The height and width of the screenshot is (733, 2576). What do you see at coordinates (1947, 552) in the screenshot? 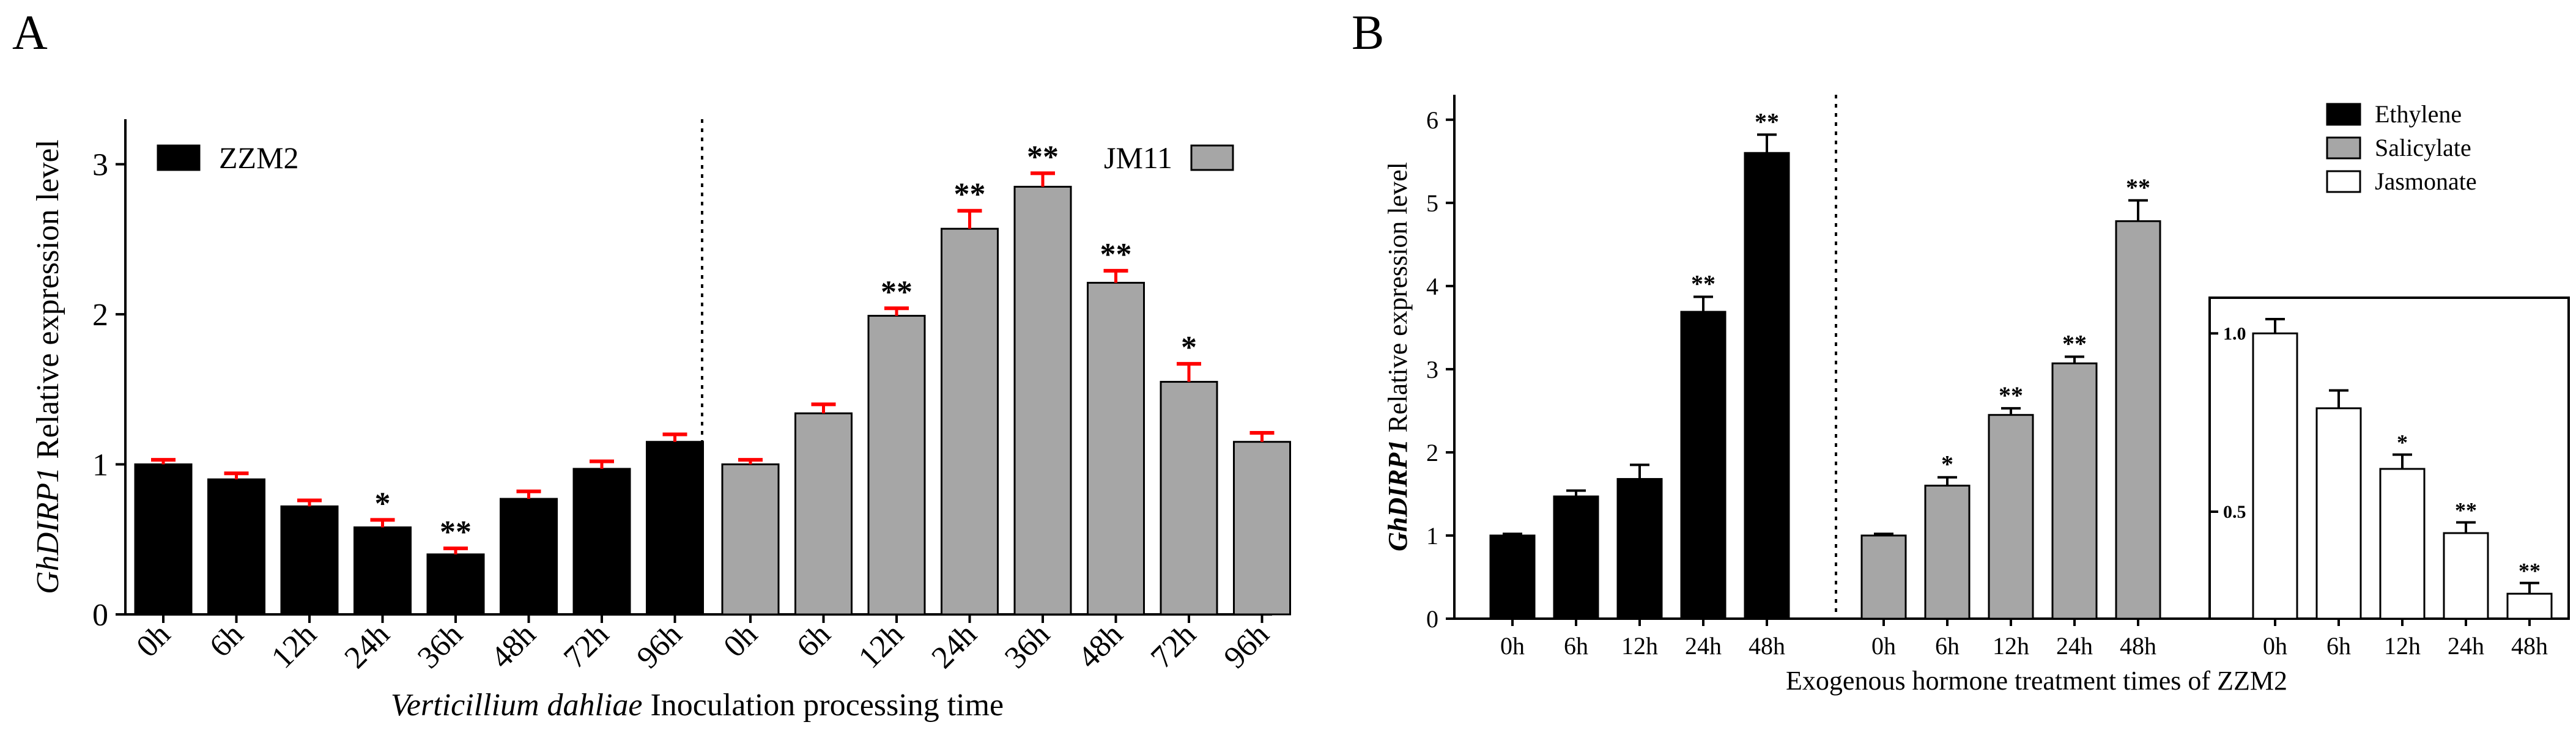
I see `bar-b-salicylate-6h` at bounding box center [1947, 552].